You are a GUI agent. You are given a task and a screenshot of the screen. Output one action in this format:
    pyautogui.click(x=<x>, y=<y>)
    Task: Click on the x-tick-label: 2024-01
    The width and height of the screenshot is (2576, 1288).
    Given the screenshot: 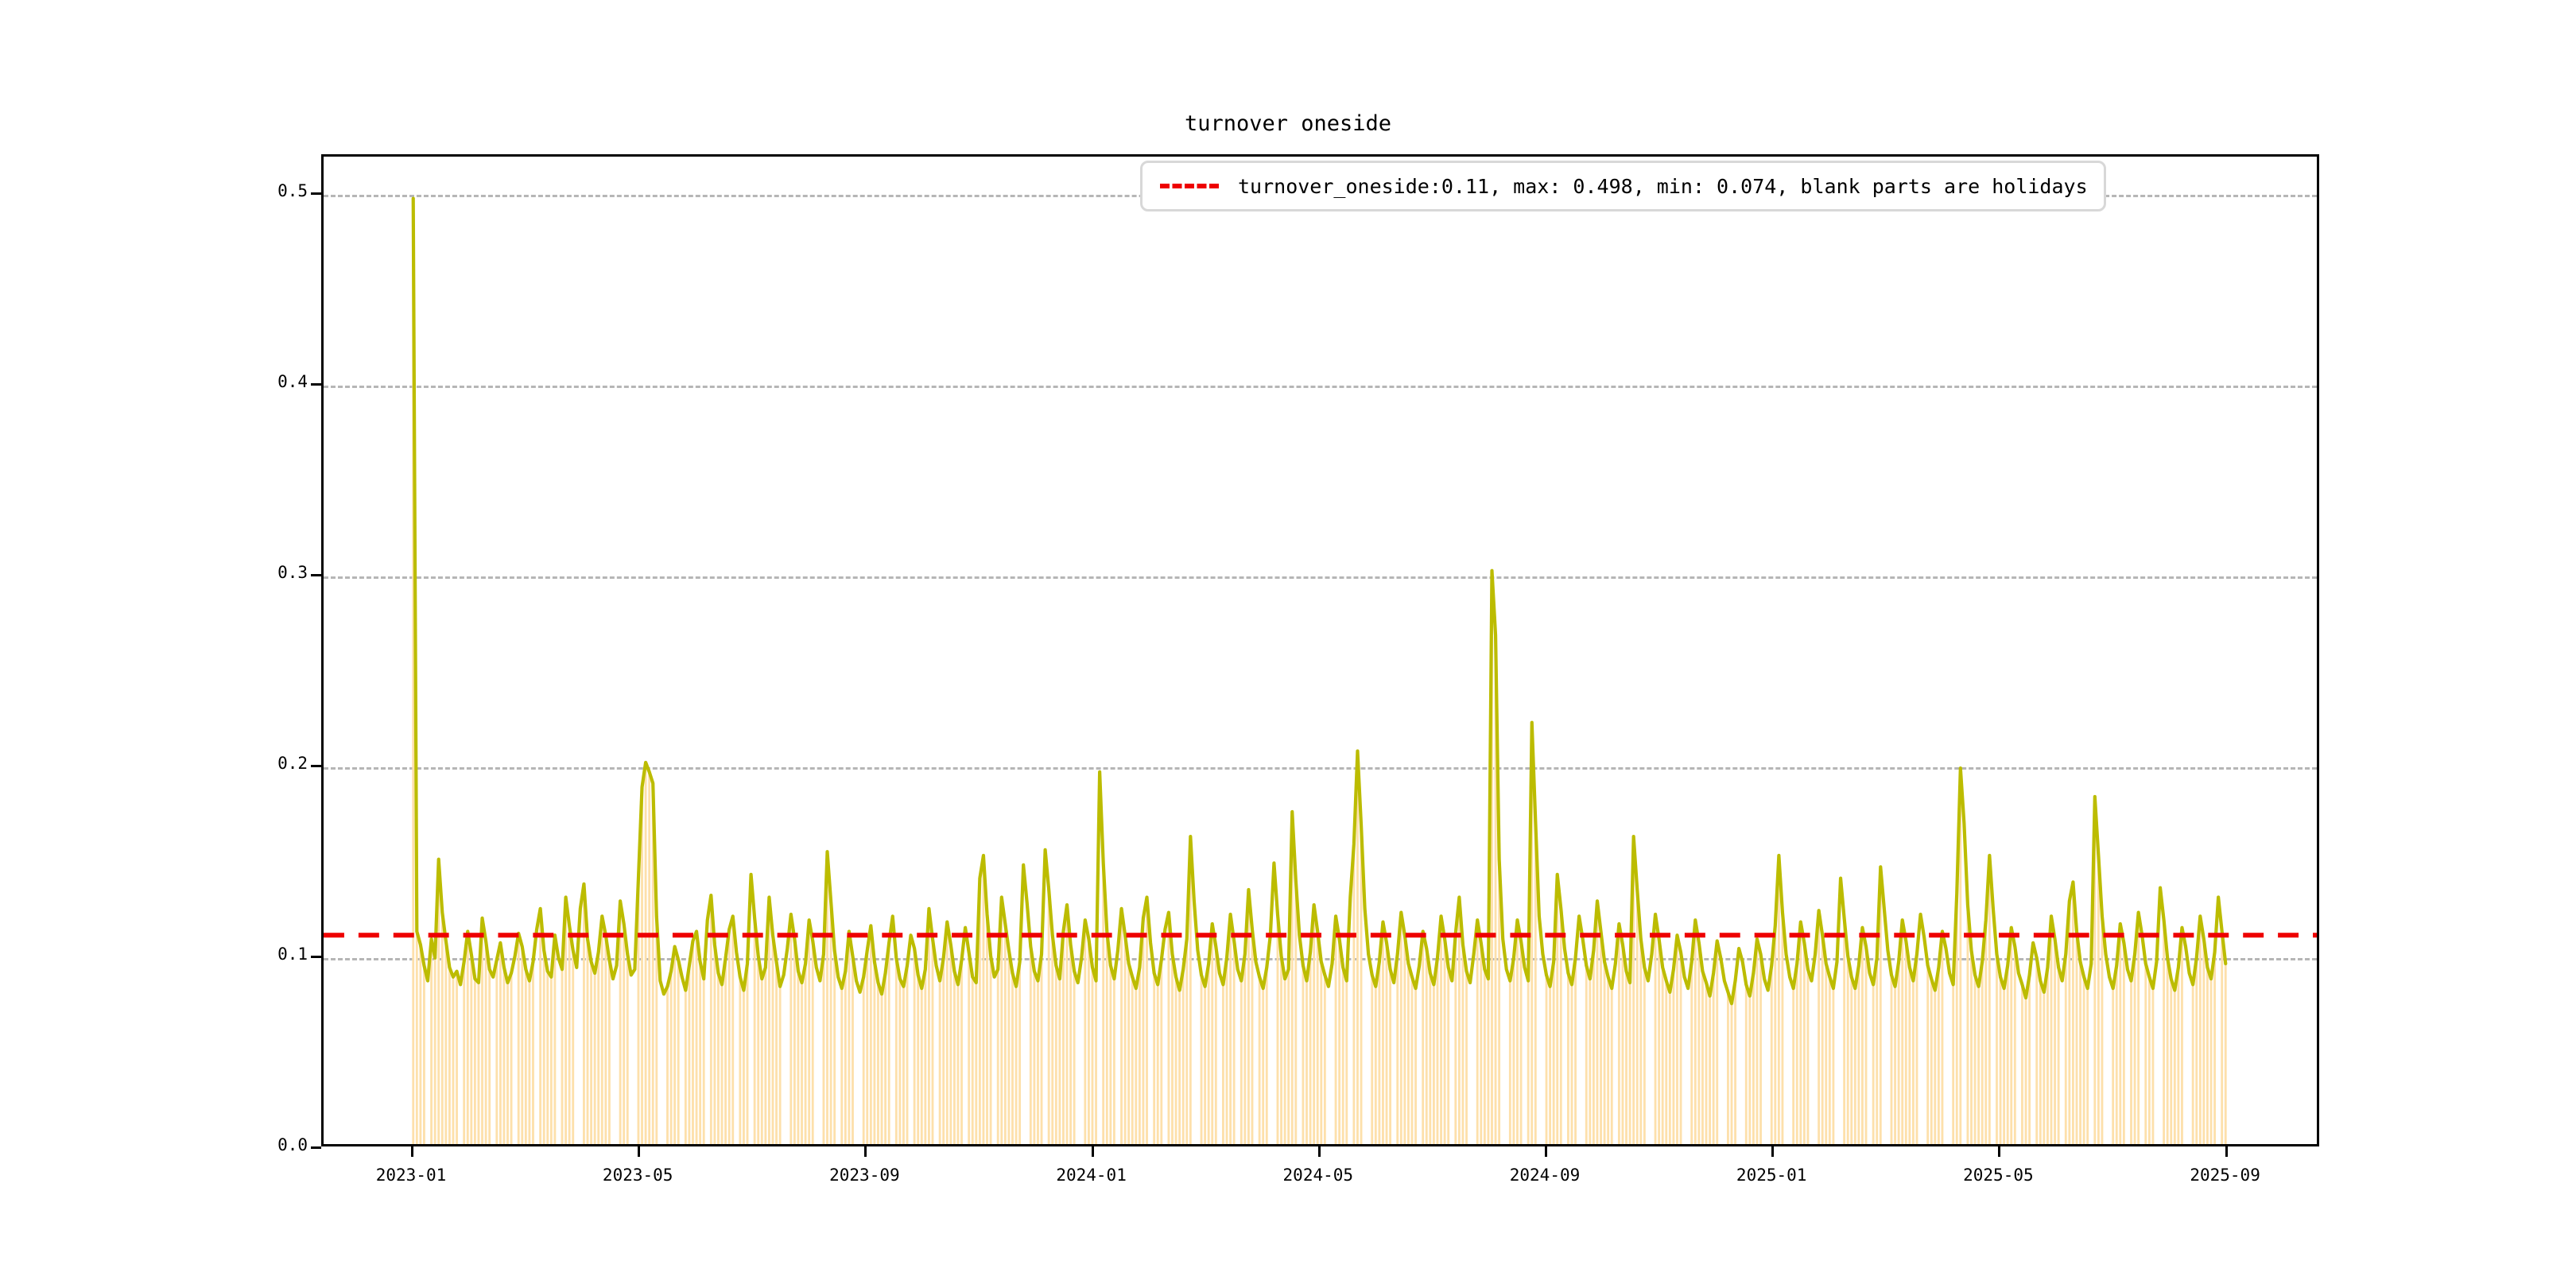 What is the action you would take?
    pyautogui.click(x=1091, y=1175)
    